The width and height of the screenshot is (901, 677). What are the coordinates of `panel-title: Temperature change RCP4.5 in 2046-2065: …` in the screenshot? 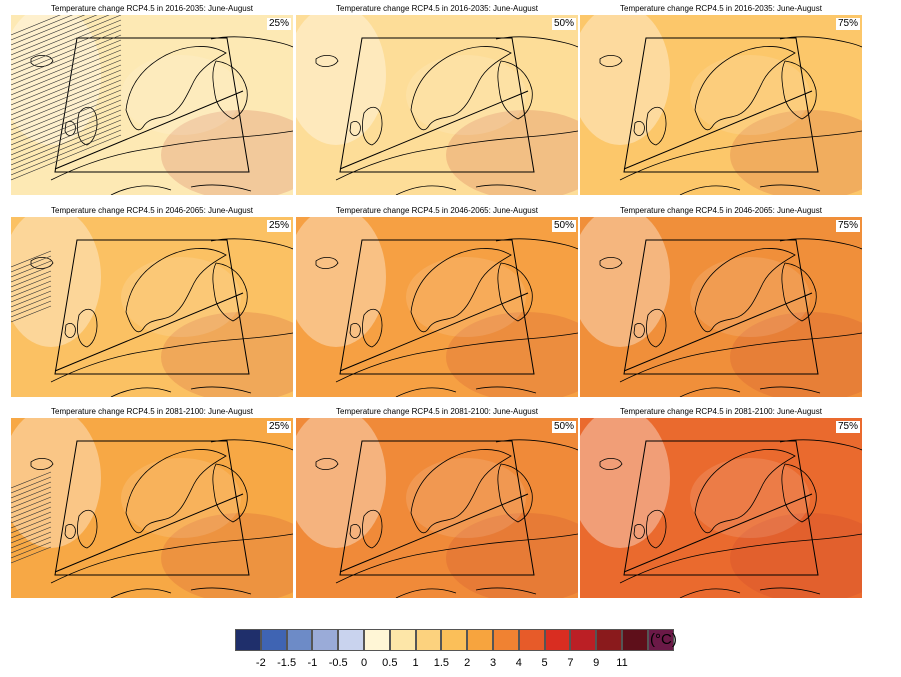 It's located at (437, 210).